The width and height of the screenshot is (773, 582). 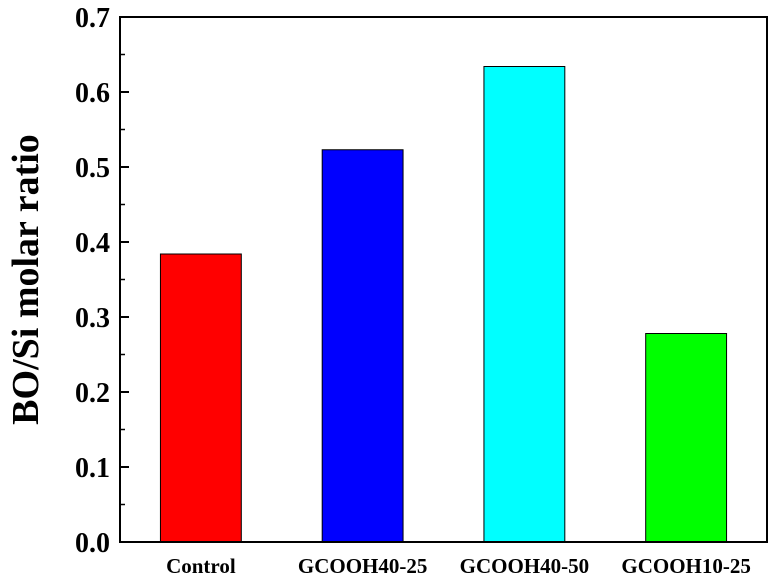 I want to click on x-tick-label: GCOOH40-25, so click(x=363, y=566).